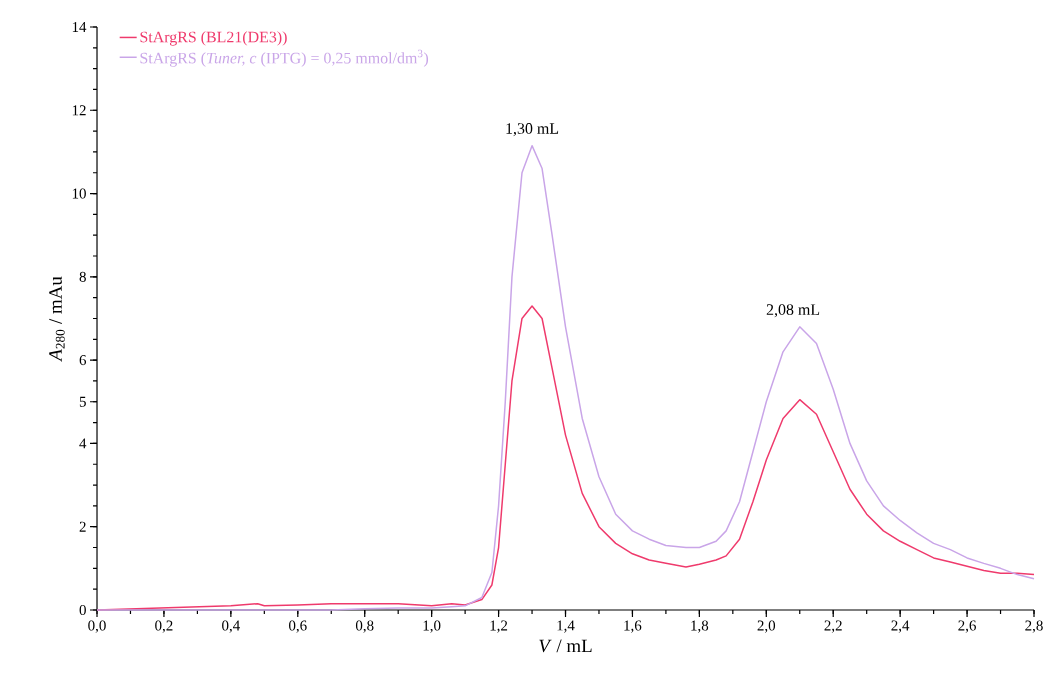 The image size is (1051, 700). What do you see at coordinates (700, 626) in the screenshot?
I see `x-tick-label: 1,8` at bounding box center [700, 626].